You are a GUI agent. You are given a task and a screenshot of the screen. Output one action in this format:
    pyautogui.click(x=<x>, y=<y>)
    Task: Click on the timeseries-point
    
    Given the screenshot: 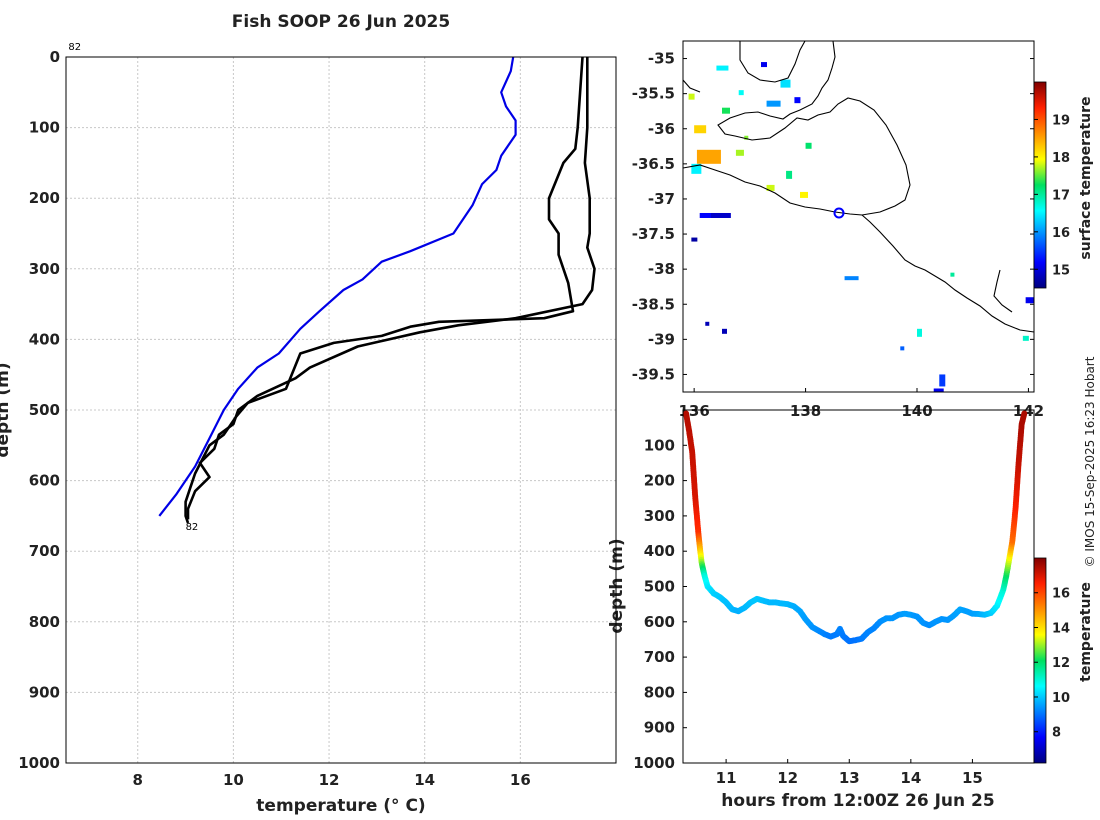 What is the action you would take?
    pyautogui.click(x=1024, y=413)
    